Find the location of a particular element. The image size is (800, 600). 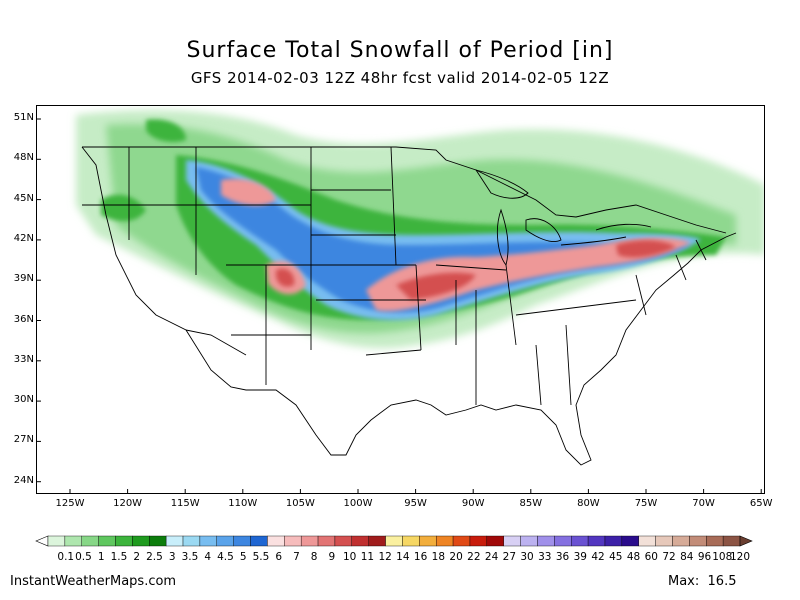

max-value-box: Max: 16.5 is located at coordinates (702, 581).